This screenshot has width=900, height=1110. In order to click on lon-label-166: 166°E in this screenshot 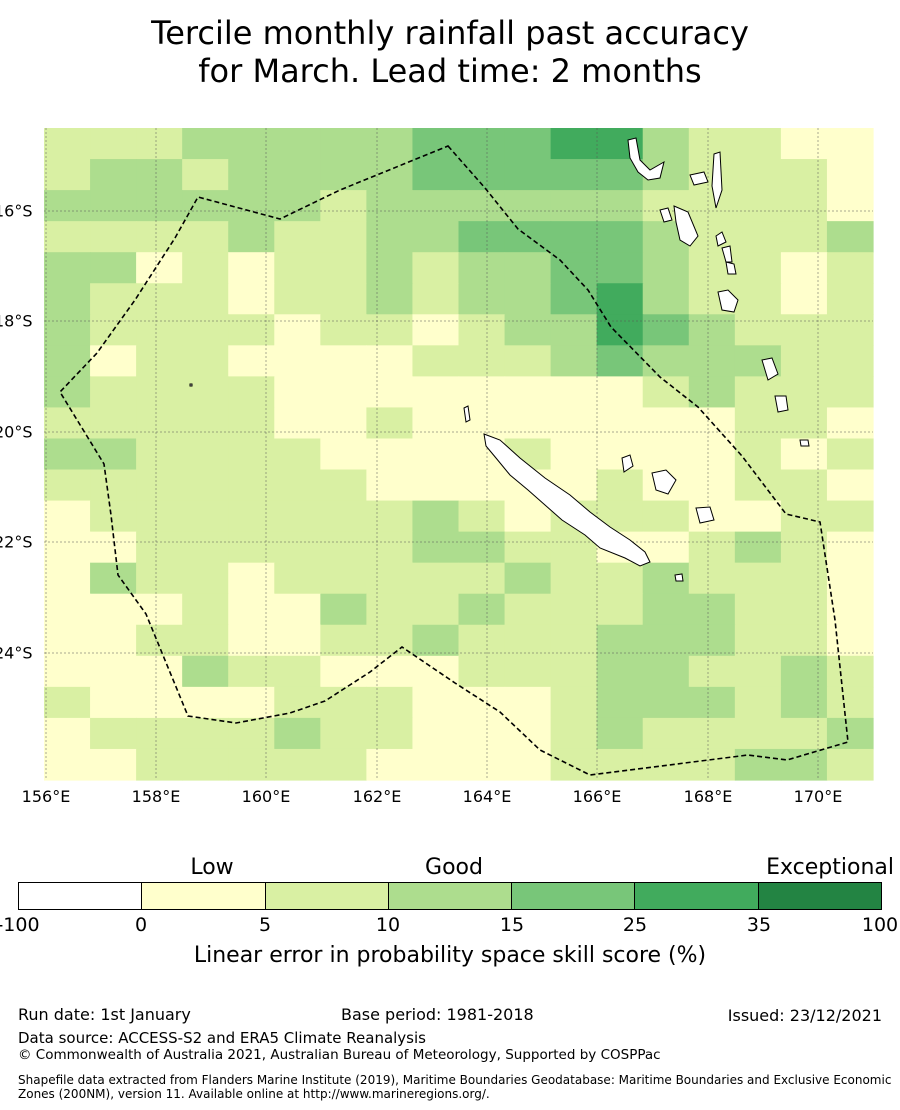, I will do `click(597, 796)`.